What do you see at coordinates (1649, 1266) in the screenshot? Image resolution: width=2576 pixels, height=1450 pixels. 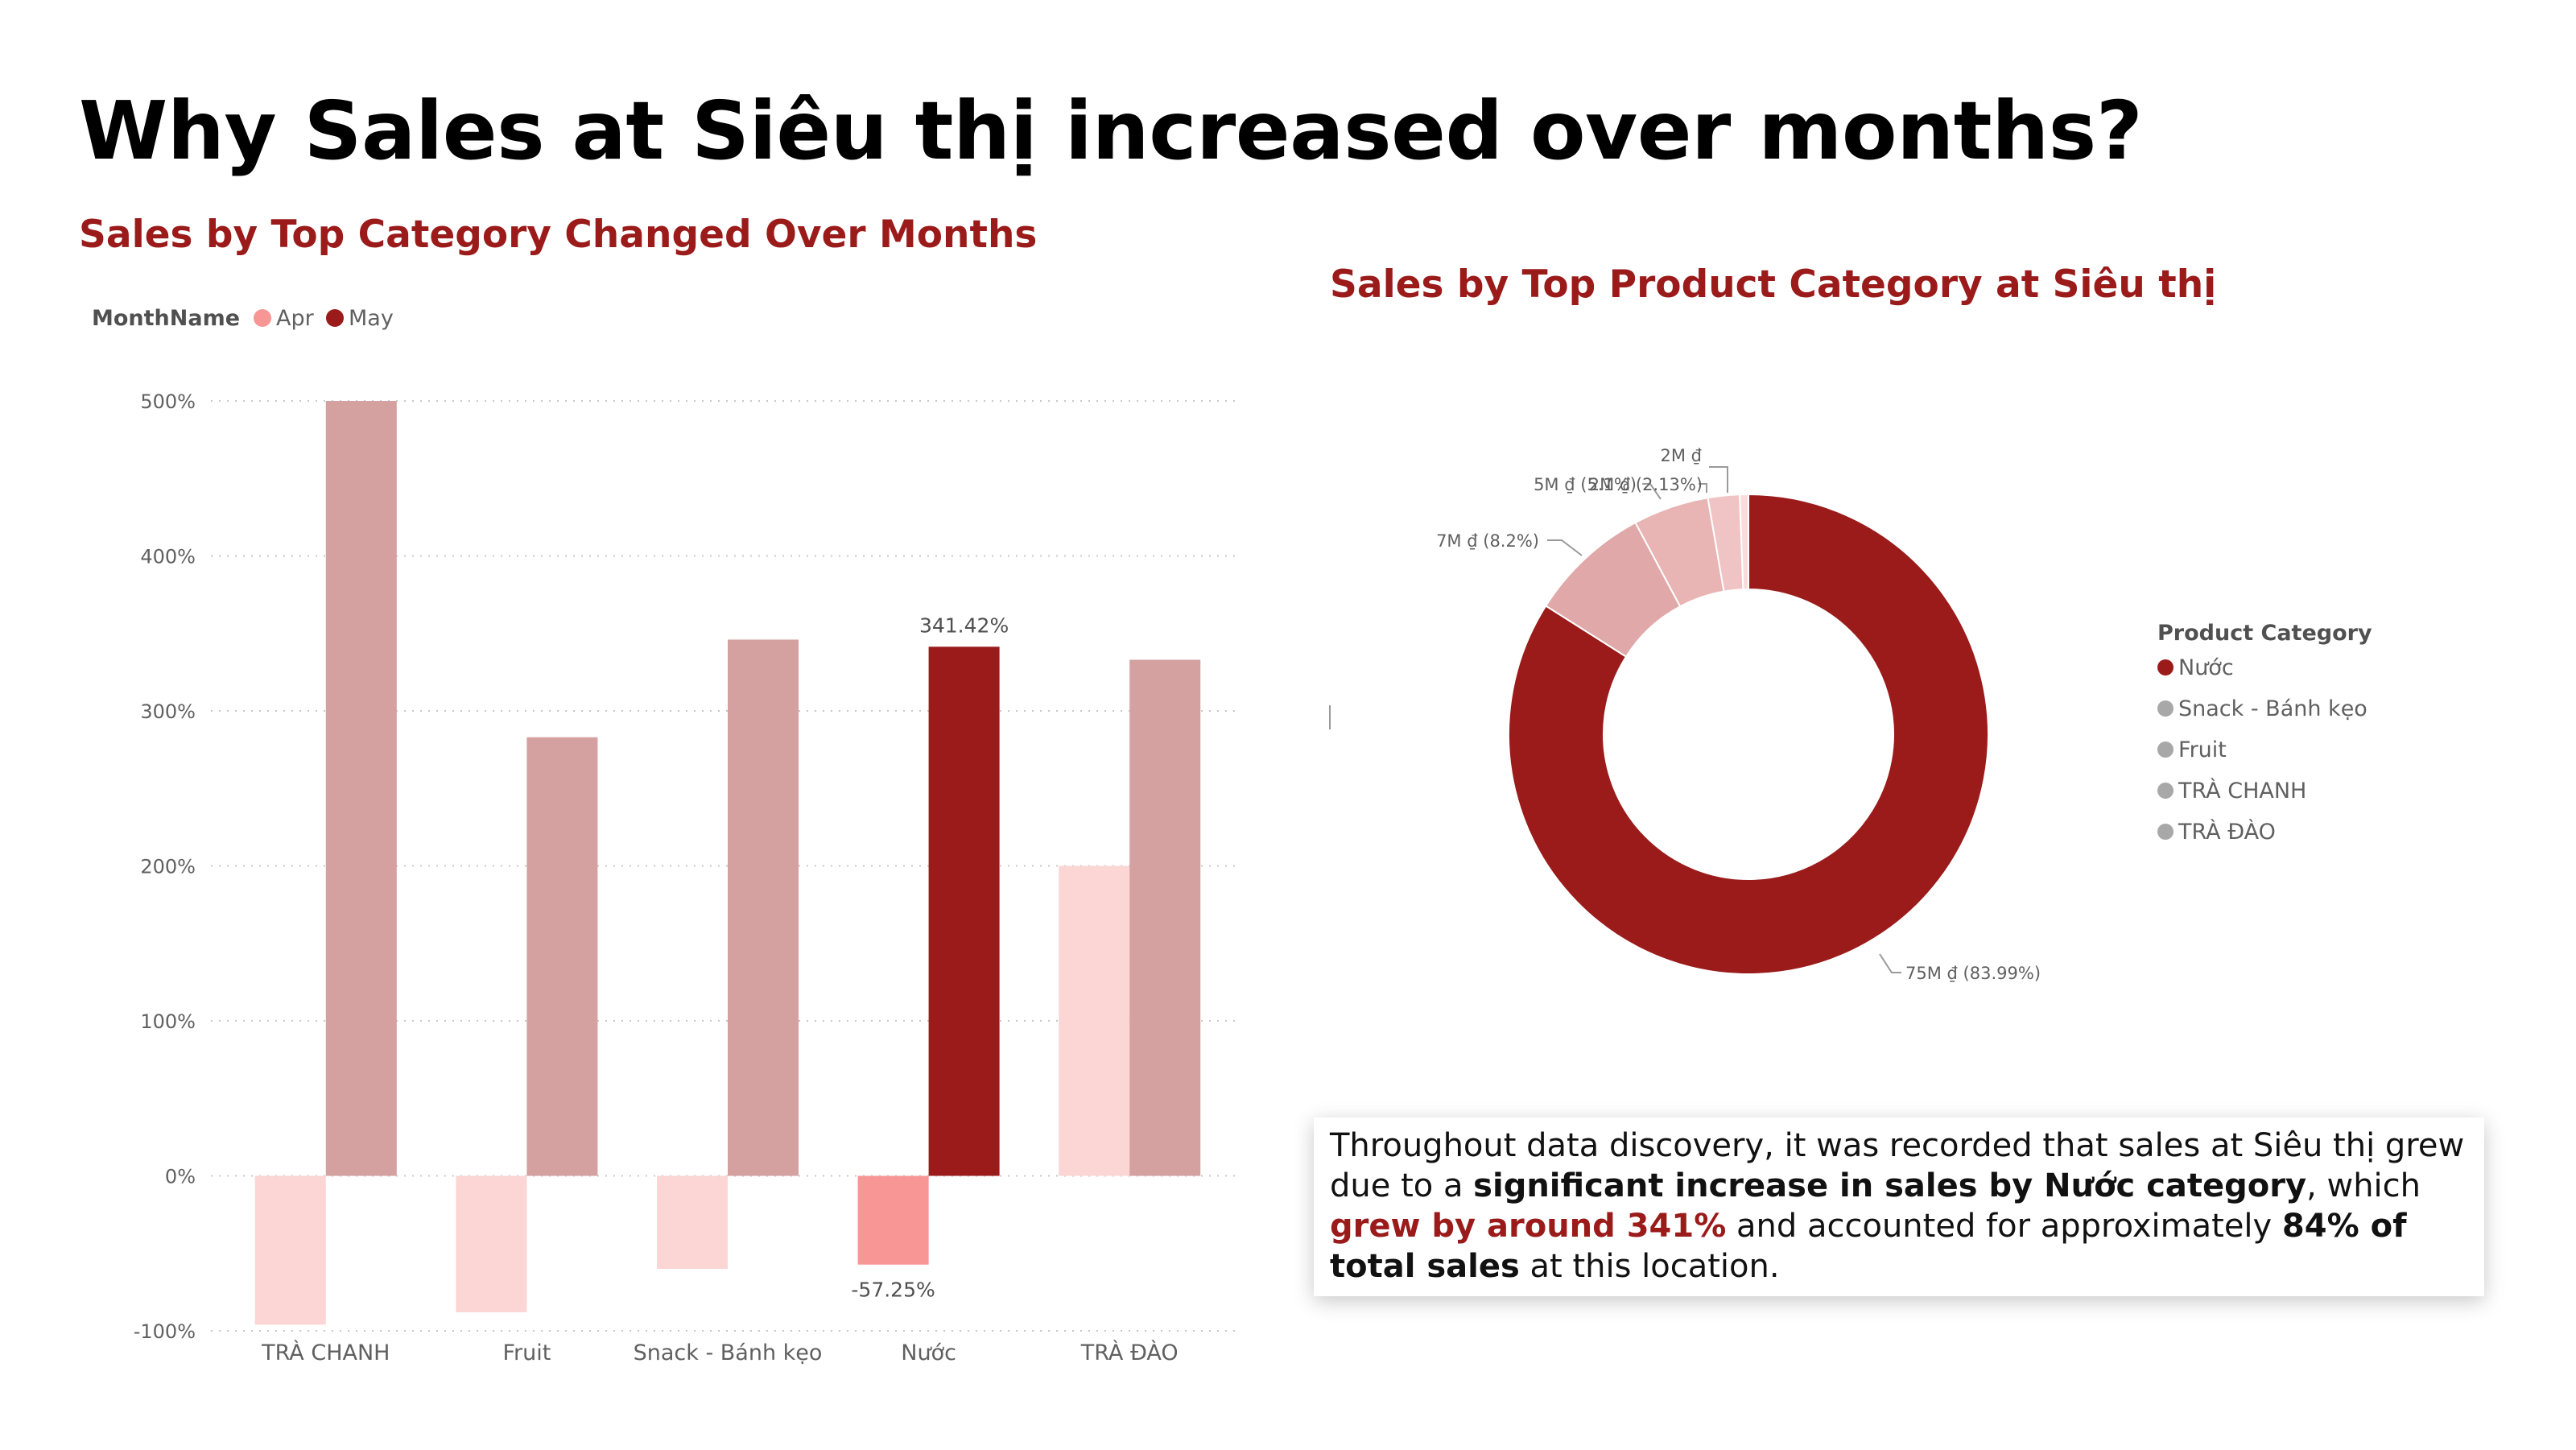 I see `insight-text-4: at this location.` at bounding box center [1649, 1266].